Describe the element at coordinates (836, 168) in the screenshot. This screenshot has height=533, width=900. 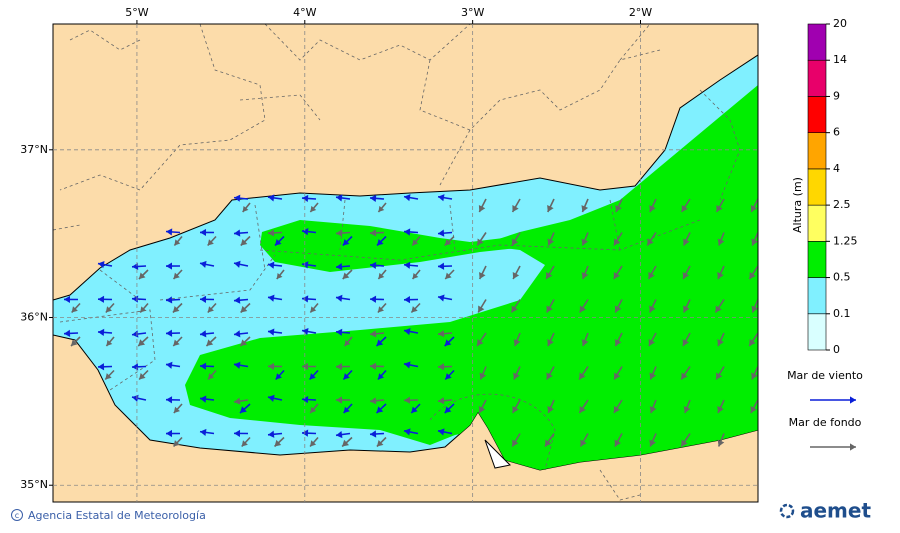
I see `colorbar-tick-label: 4` at that location.